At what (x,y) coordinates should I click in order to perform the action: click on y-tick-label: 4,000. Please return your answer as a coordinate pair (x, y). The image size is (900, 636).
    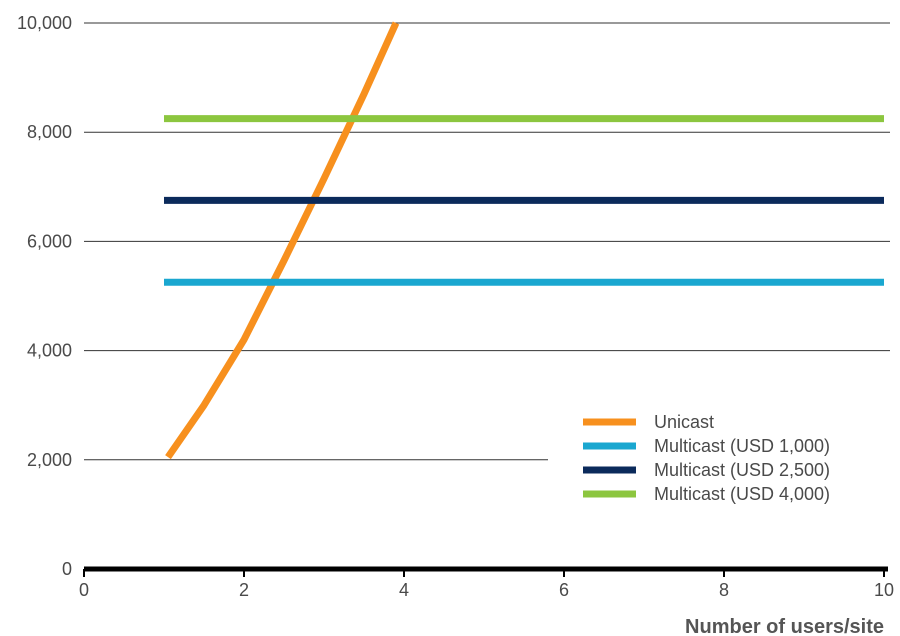
    Looking at the image, I should click on (49, 351).